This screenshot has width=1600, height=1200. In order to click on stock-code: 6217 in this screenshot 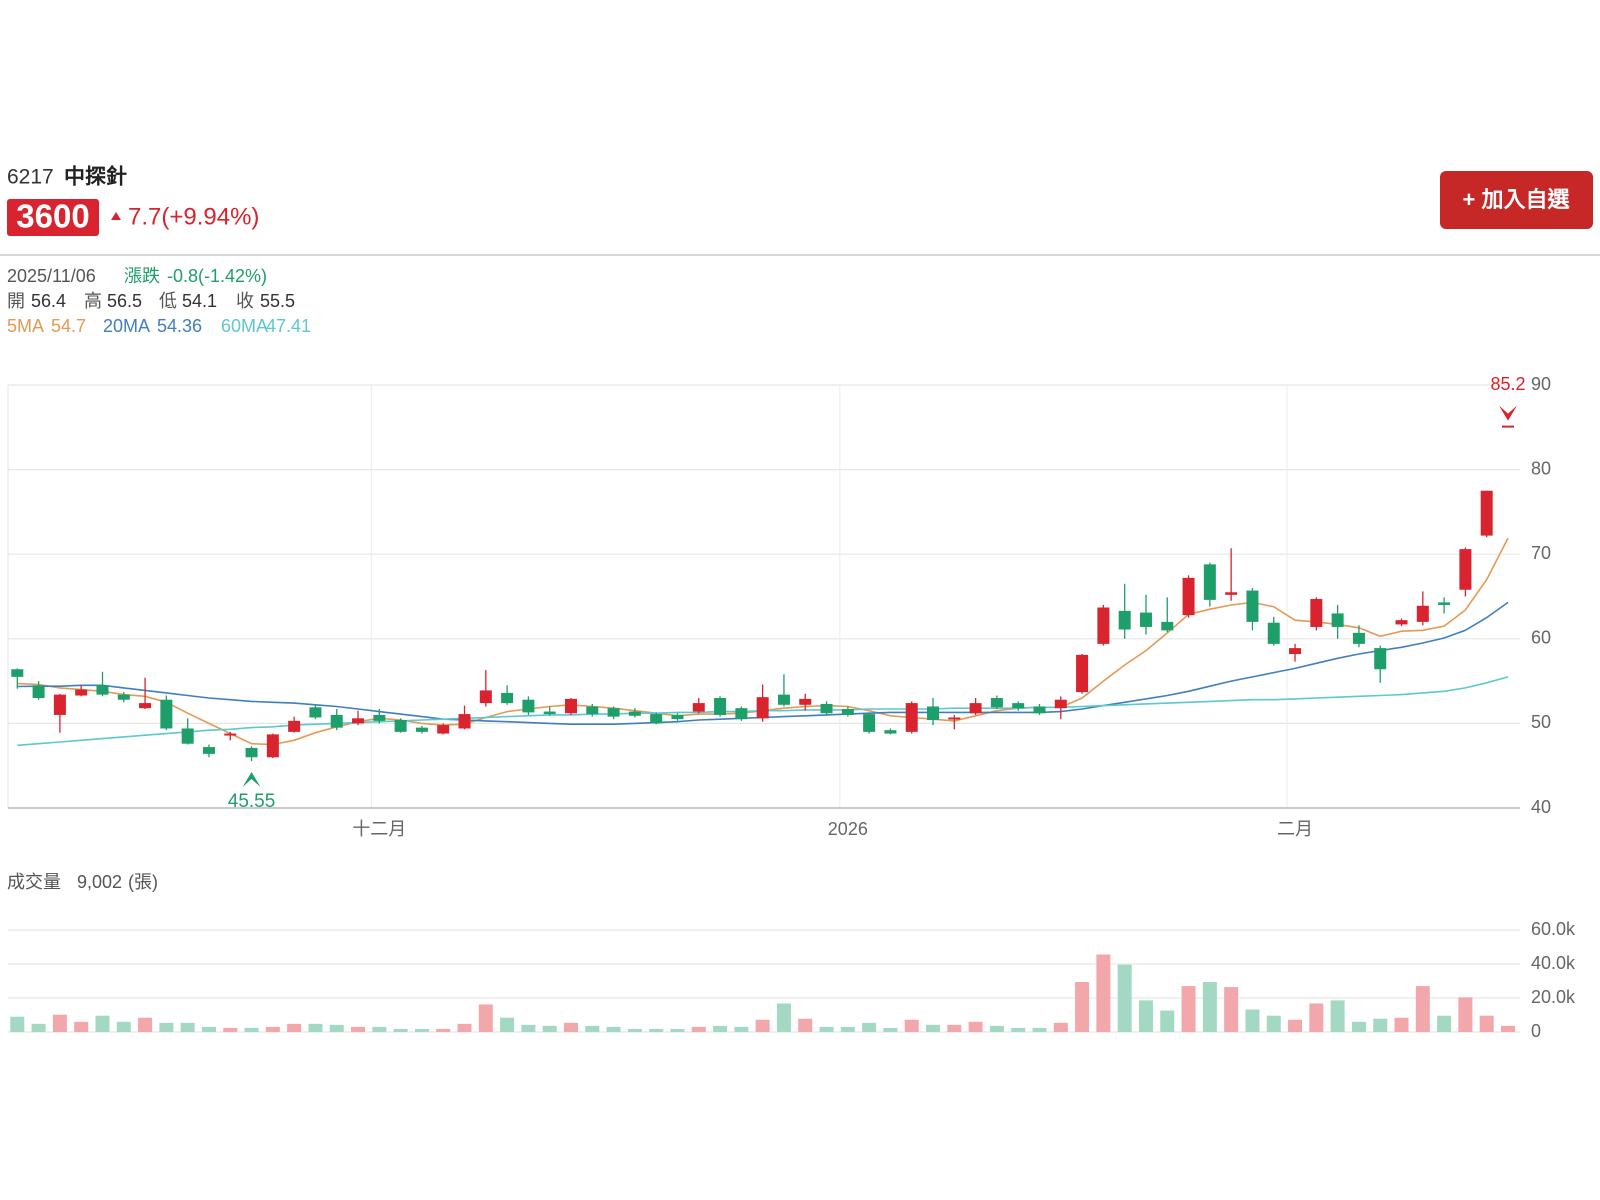, I will do `click(30, 177)`.